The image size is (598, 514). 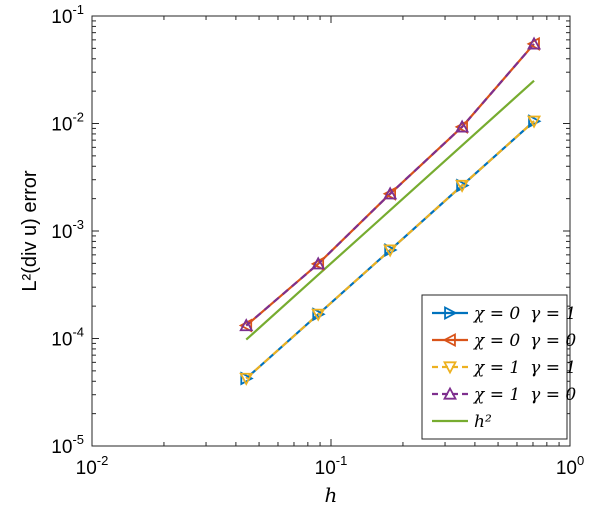 What do you see at coordinates (67, 230) in the screenshot?
I see `y-tick-label: 10⁻³` at bounding box center [67, 230].